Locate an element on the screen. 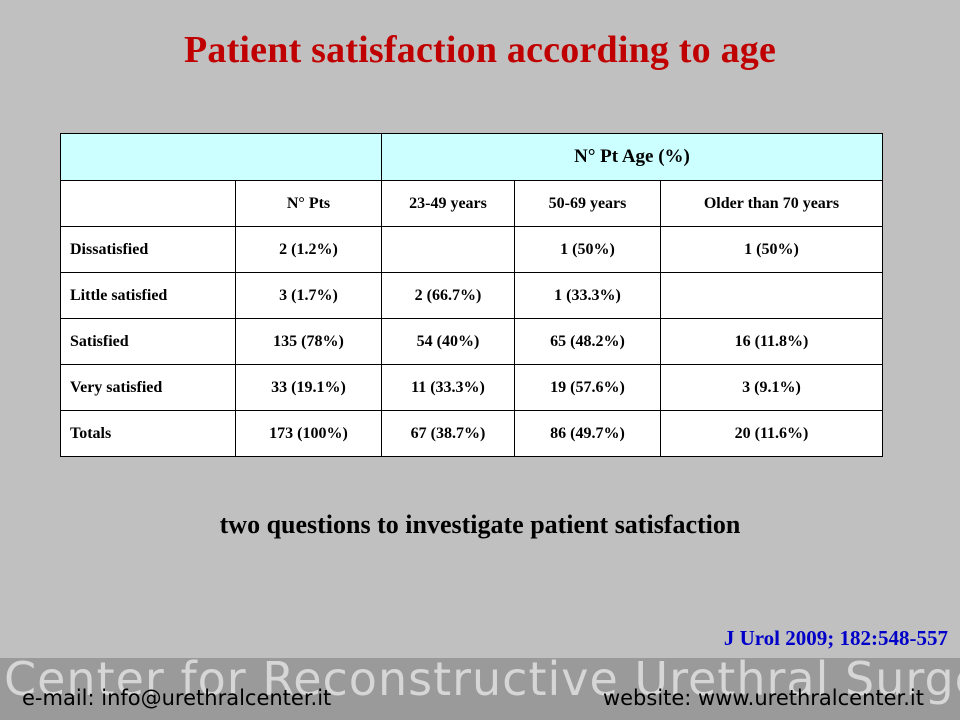 The width and height of the screenshot is (960, 720). column-header-3: 50-69 years is located at coordinates (587, 203).